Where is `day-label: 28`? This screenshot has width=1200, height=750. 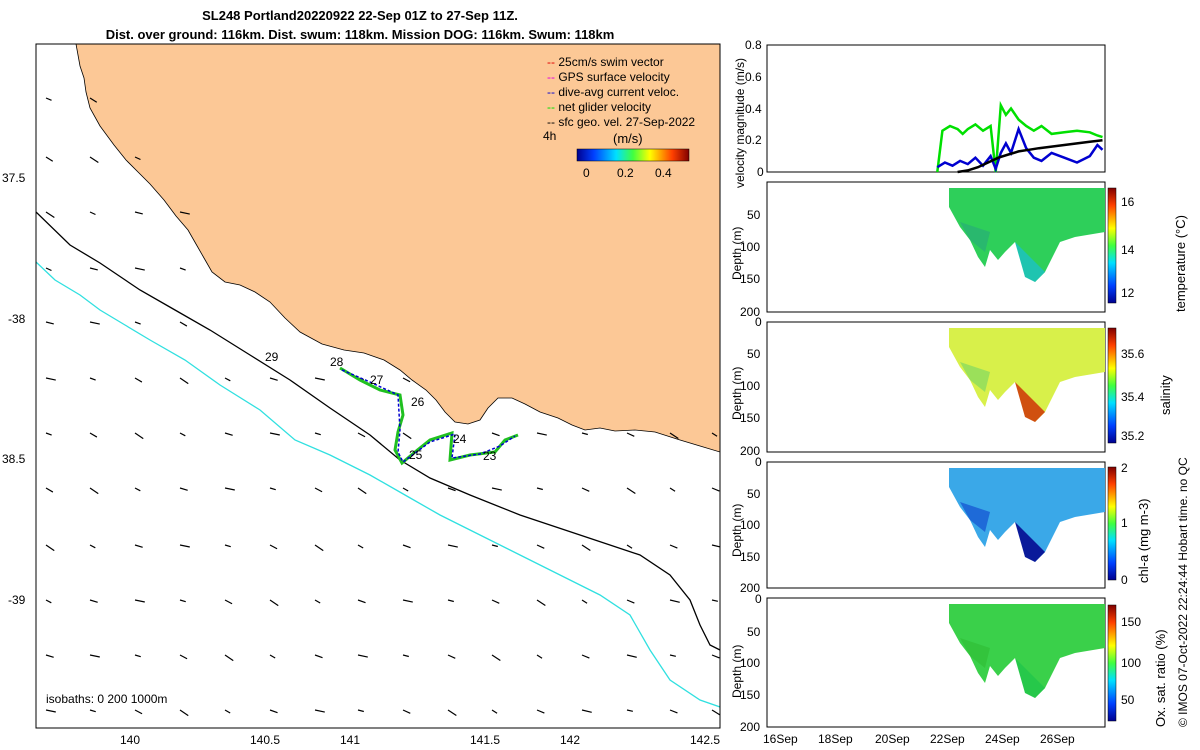
day-label: 28 is located at coordinates (337, 362).